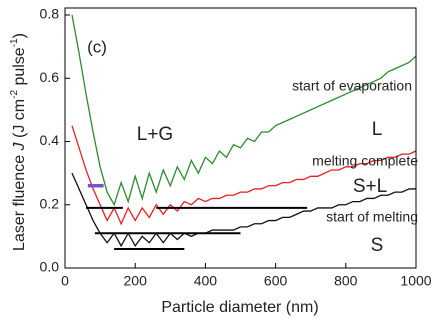  Describe the element at coordinates (19, 146) in the screenshot. I see `y-label-part: J` at that location.